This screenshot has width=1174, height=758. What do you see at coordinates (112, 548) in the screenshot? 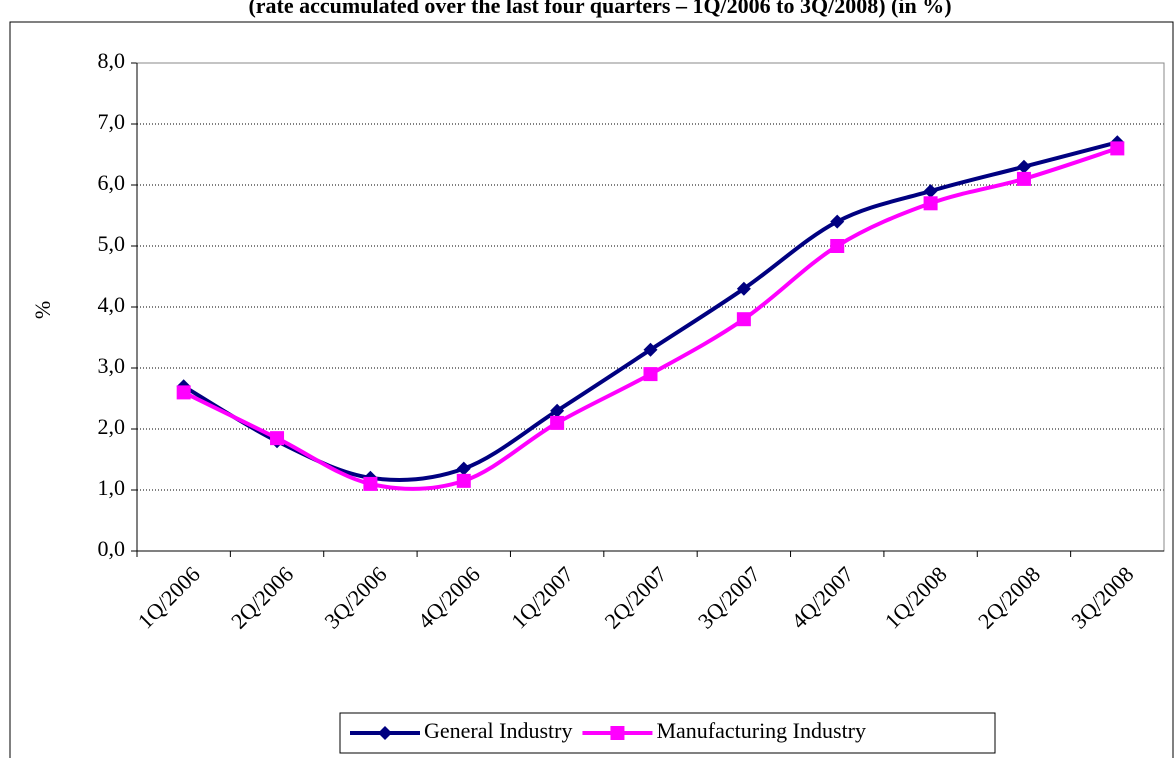
I see `y-tick-label: 0,0` at bounding box center [112, 548].